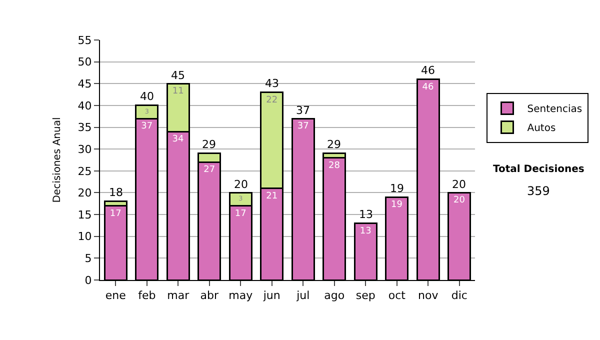  Describe the element at coordinates (303, 295) in the screenshot. I see `x-tick-label: jul` at that location.